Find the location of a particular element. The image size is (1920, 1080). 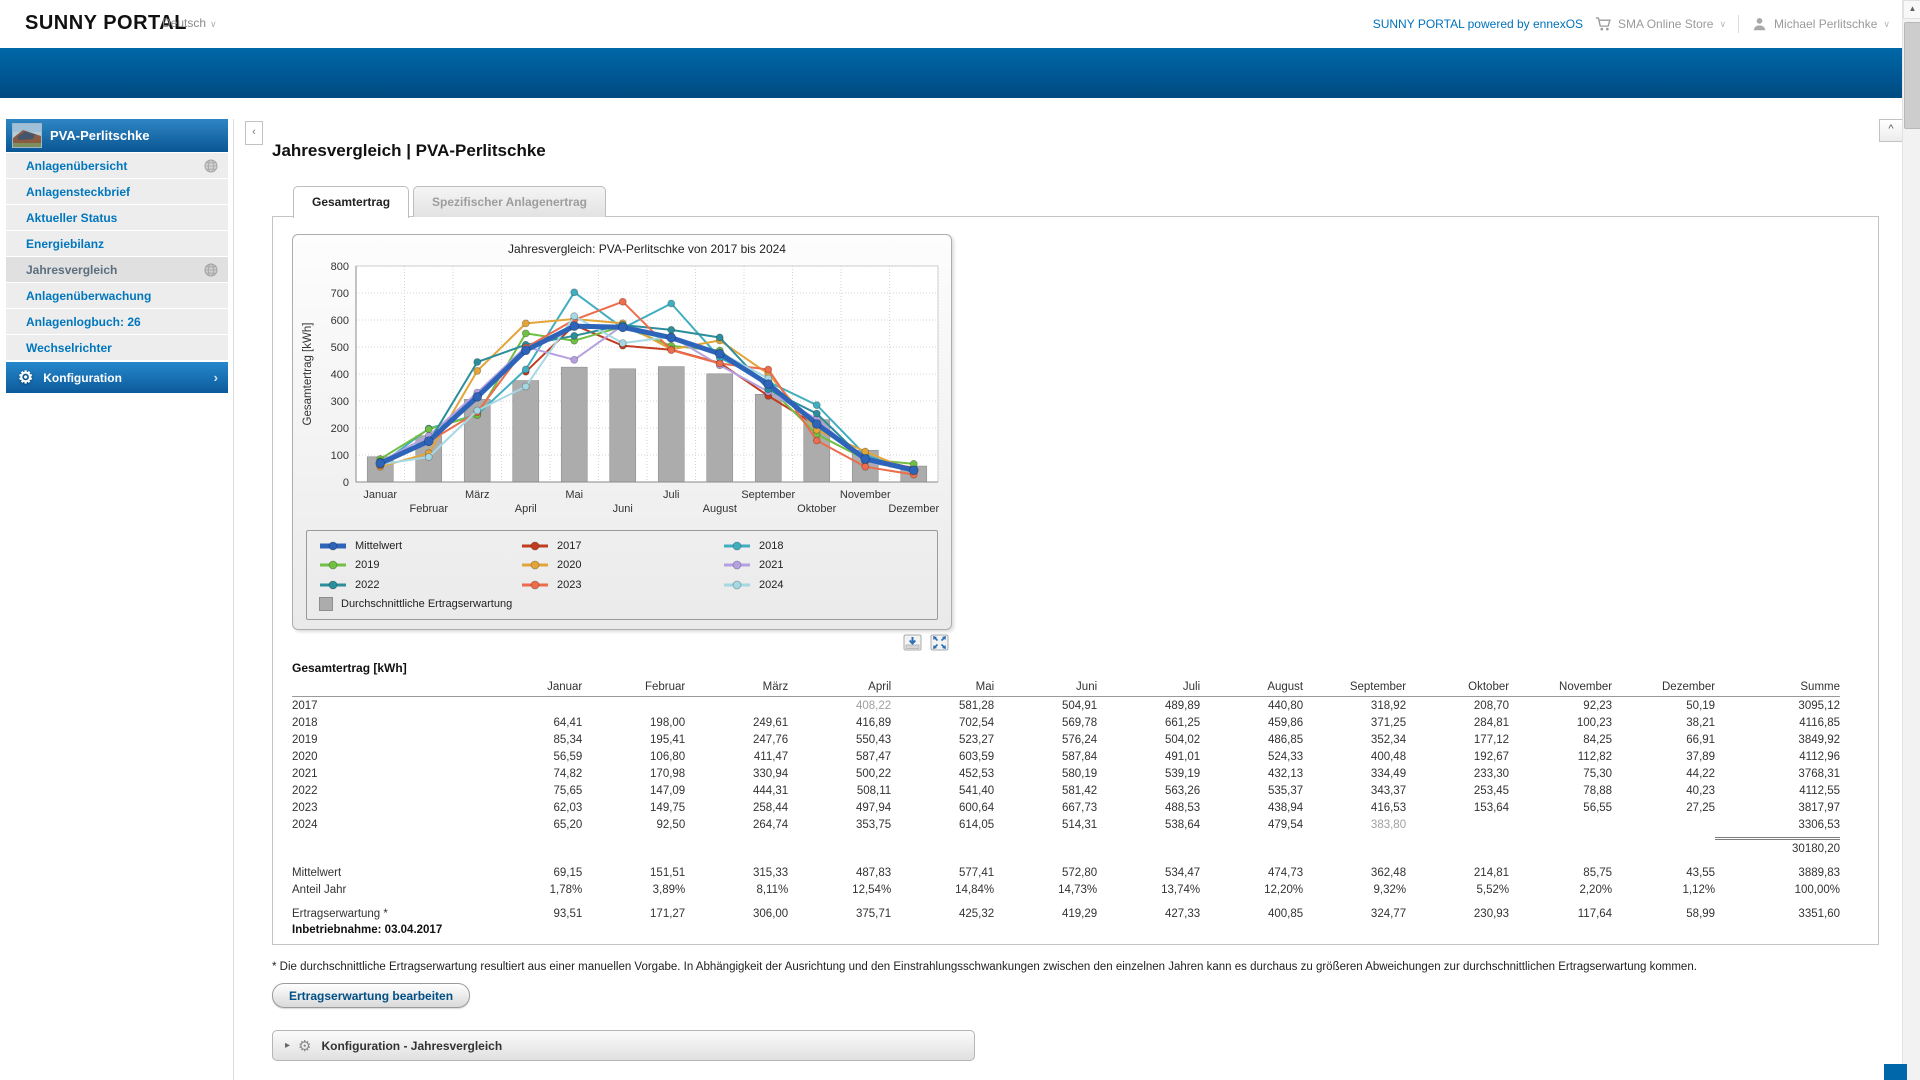

tab-gesamtertrag: Gesamtertrag is located at coordinates (351, 202).